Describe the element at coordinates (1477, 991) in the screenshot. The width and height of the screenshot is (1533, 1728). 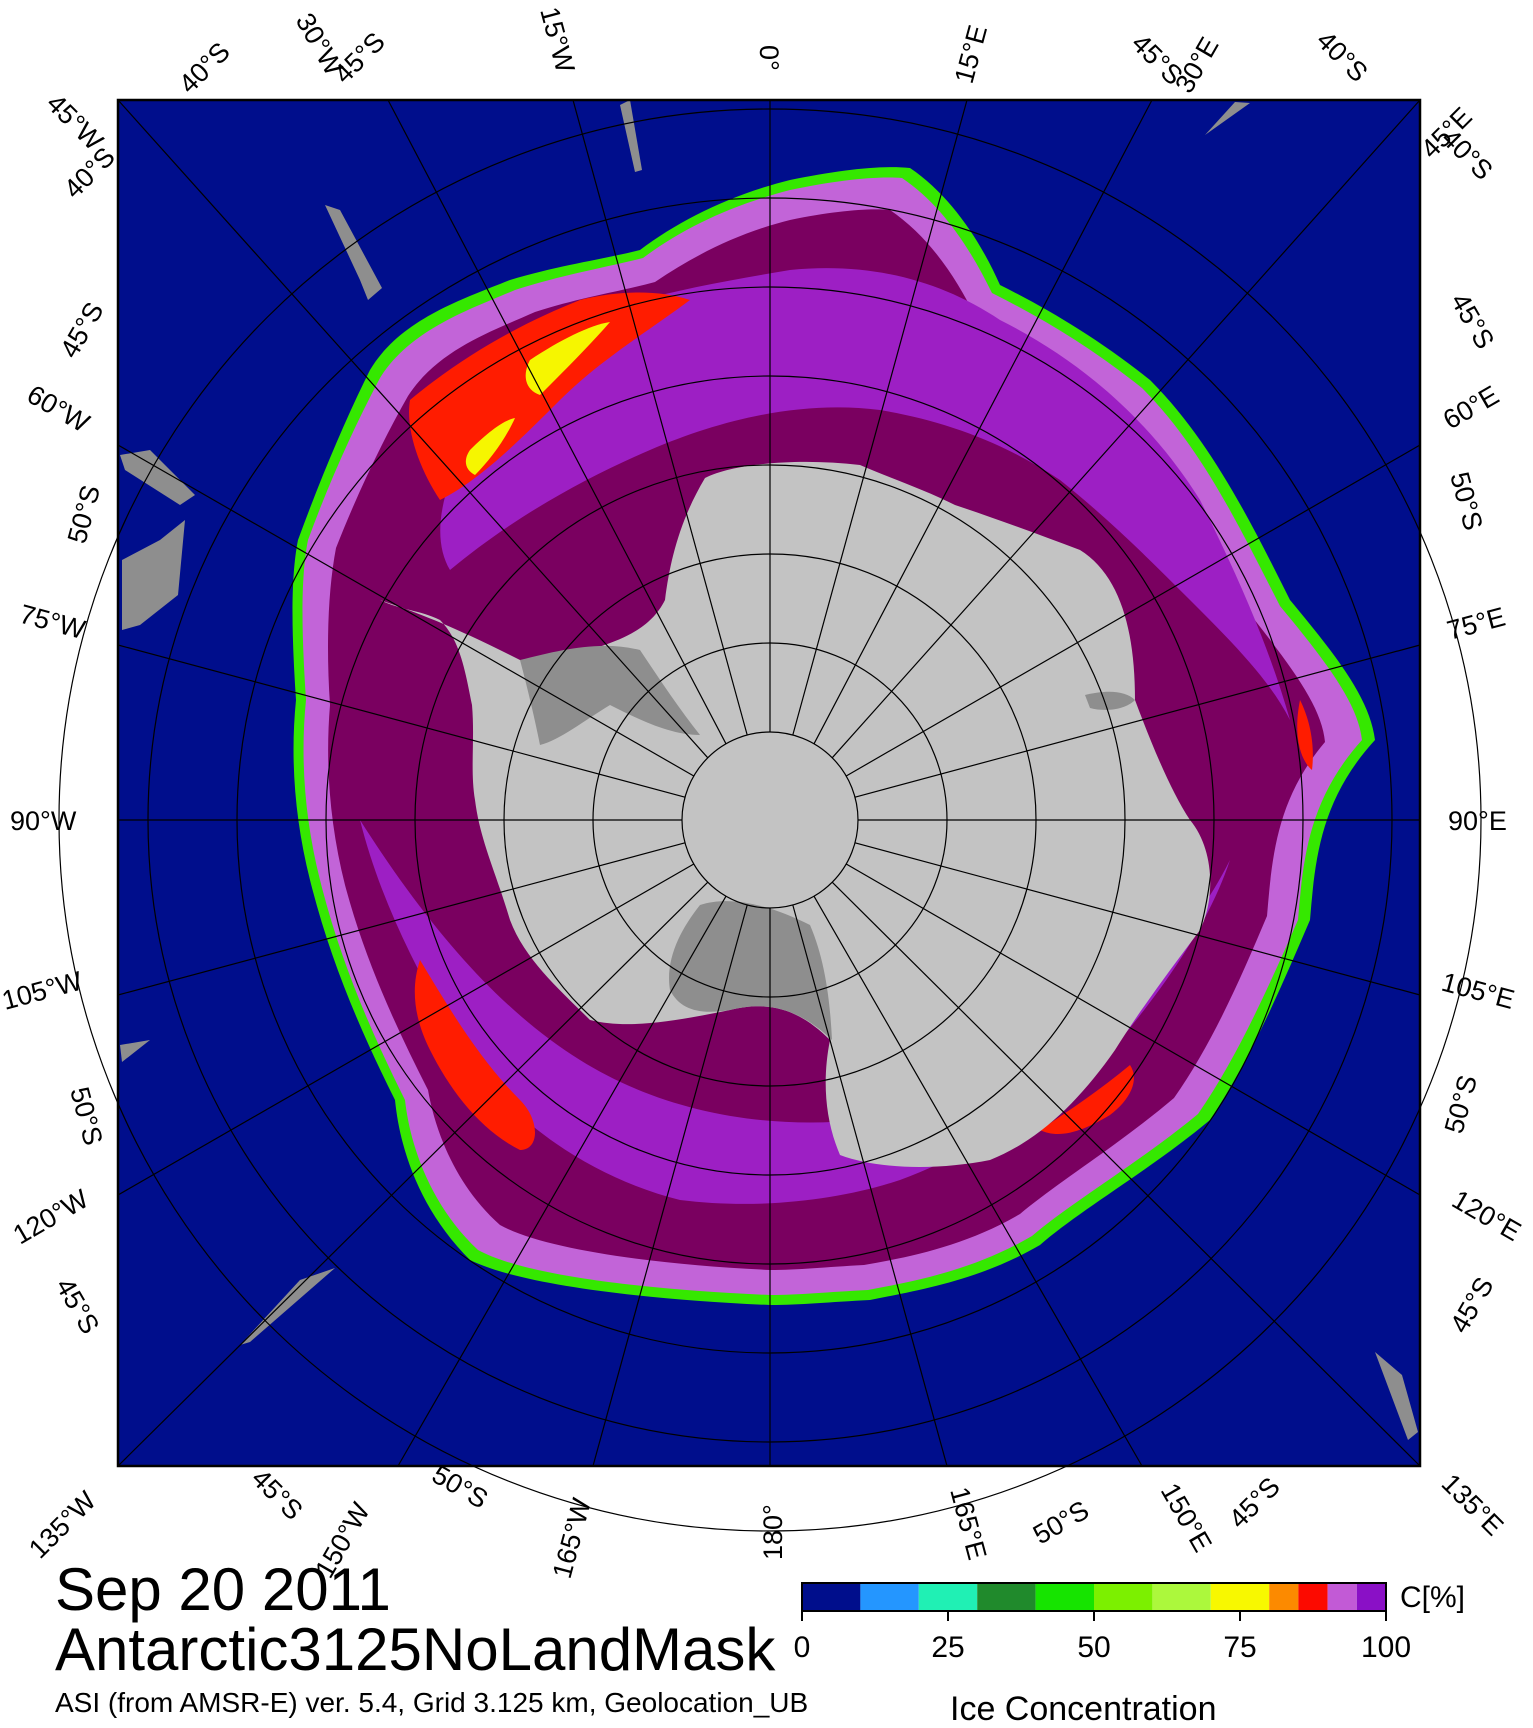
I see `graticule-label: 105°E` at that location.